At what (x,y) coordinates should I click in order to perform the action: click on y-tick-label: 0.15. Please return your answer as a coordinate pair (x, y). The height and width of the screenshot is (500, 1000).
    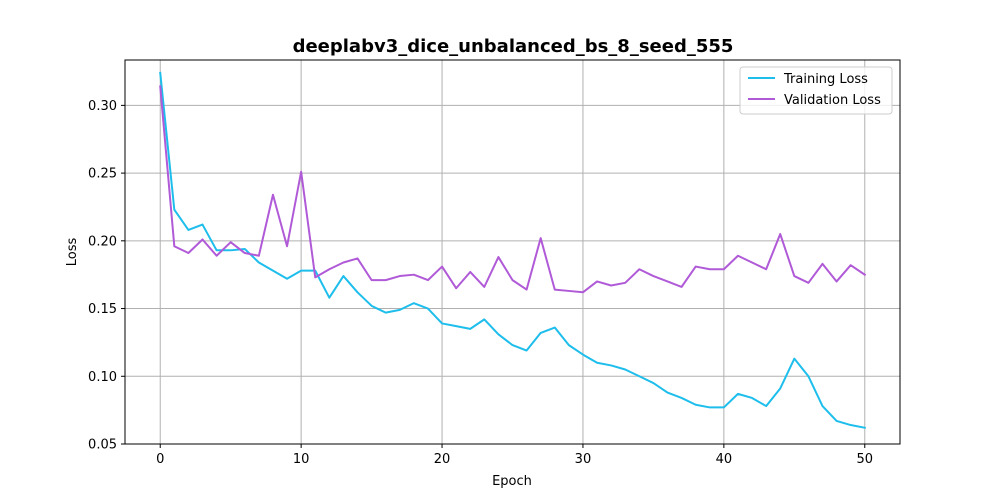
    Looking at the image, I should click on (102, 309).